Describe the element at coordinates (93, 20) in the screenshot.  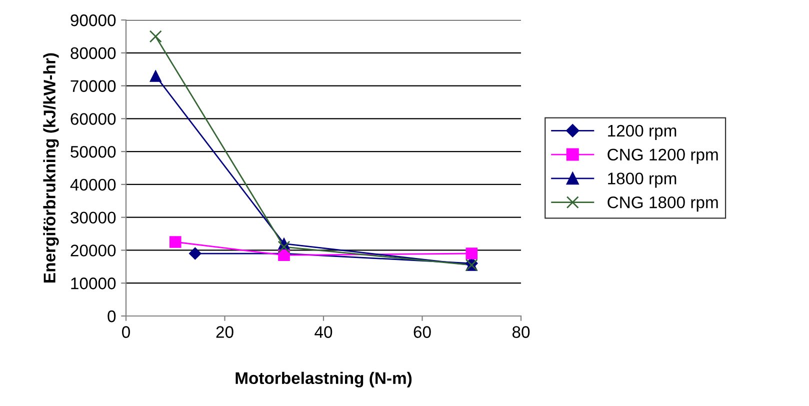
I see `y-tick-label: 90000` at that location.